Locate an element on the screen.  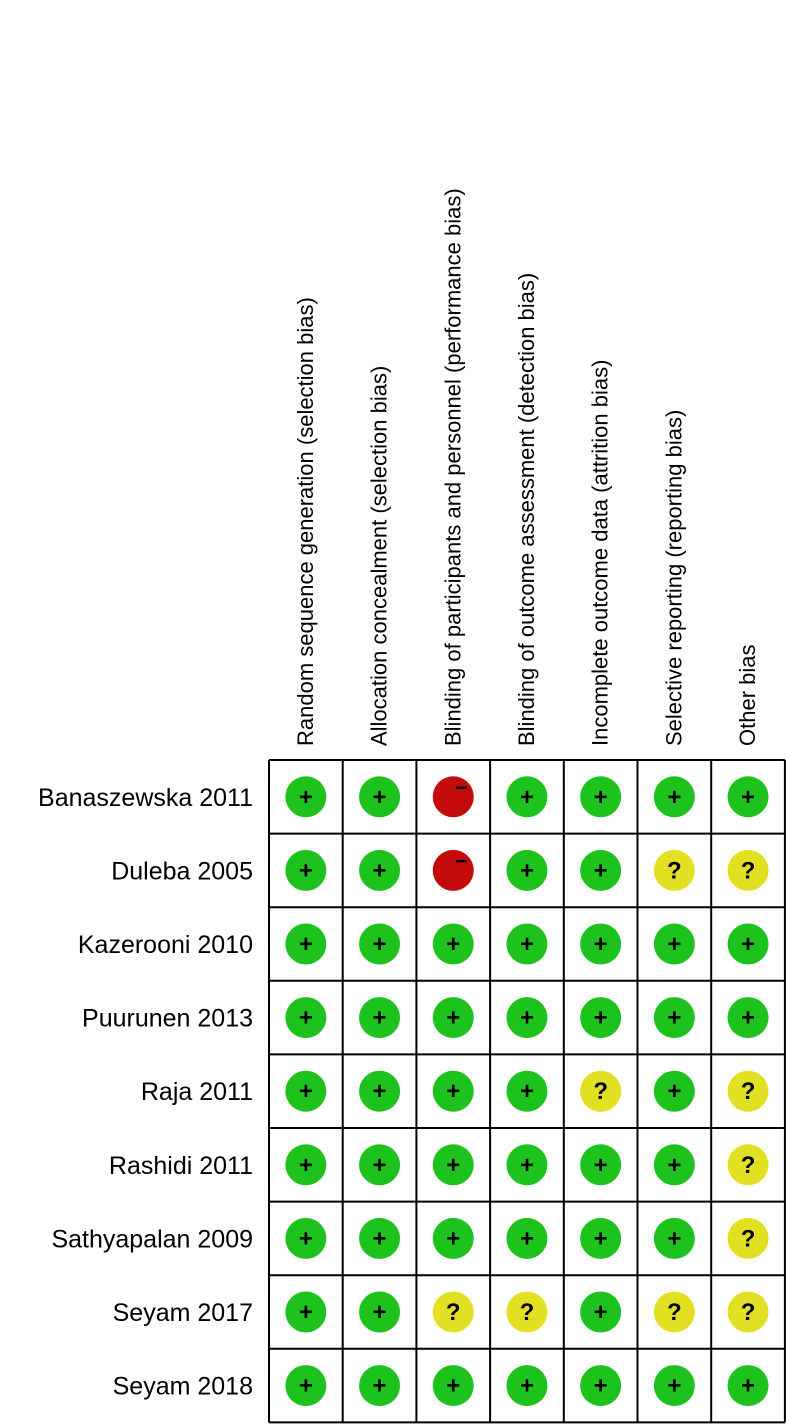
row-label: Seyam 2017 is located at coordinates (183, 1313).